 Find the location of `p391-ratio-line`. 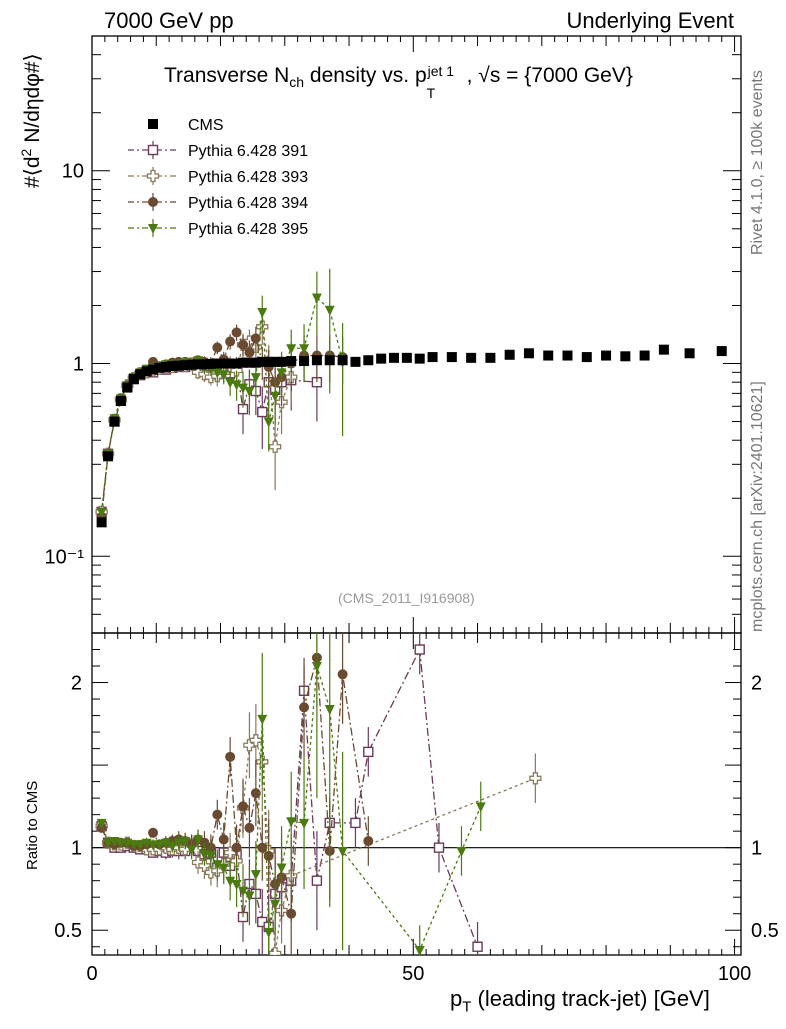

p391-ratio-line is located at coordinates (290, 797).